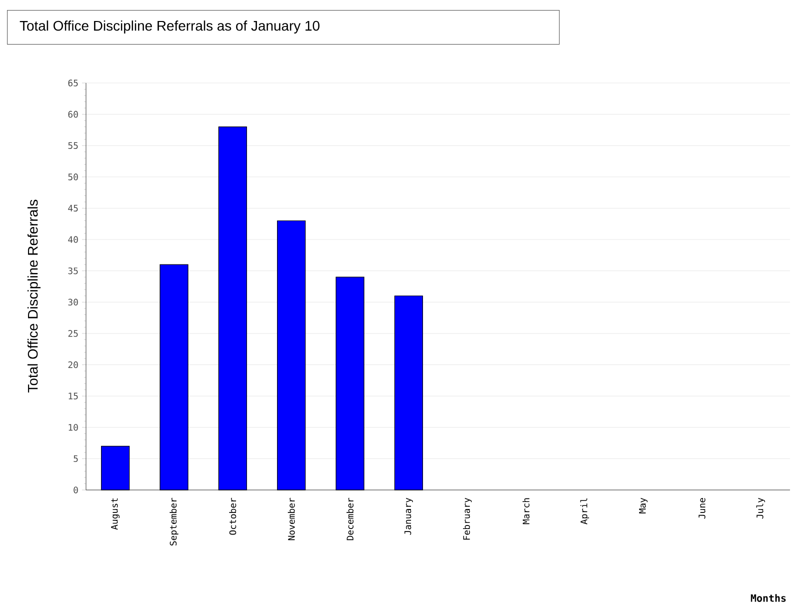 This screenshot has width=806, height=608. What do you see at coordinates (73, 83) in the screenshot?
I see `y-tick-label: 65` at bounding box center [73, 83].